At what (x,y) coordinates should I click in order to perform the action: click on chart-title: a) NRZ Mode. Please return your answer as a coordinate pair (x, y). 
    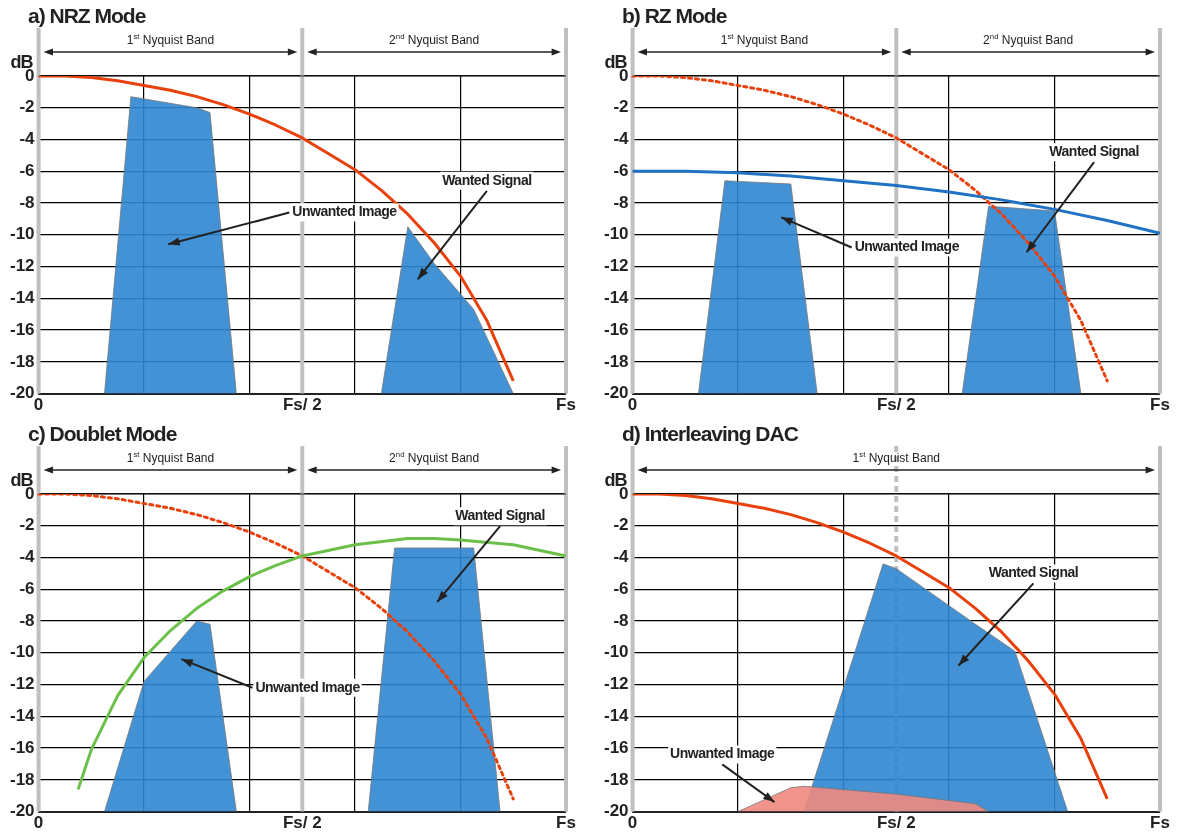
    Looking at the image, I should click on (87, 16).